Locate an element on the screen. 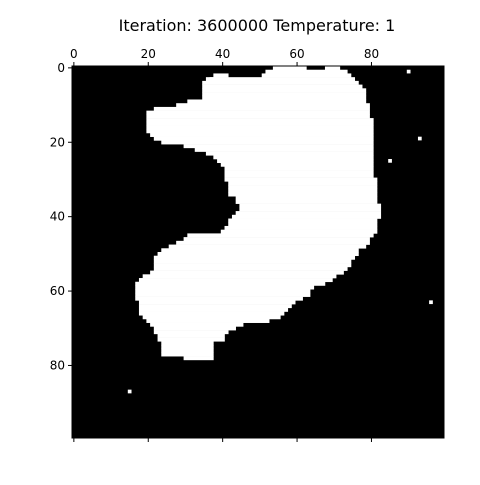 The width and height of the screenshot is (480, 485). x-tick-label: 80 is located at coordinates (371, 54).